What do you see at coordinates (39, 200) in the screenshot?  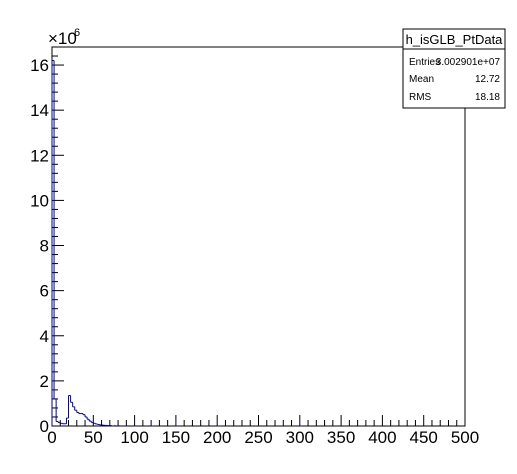 I see `y-tick-label: 10` at bounding box center [39, 200].